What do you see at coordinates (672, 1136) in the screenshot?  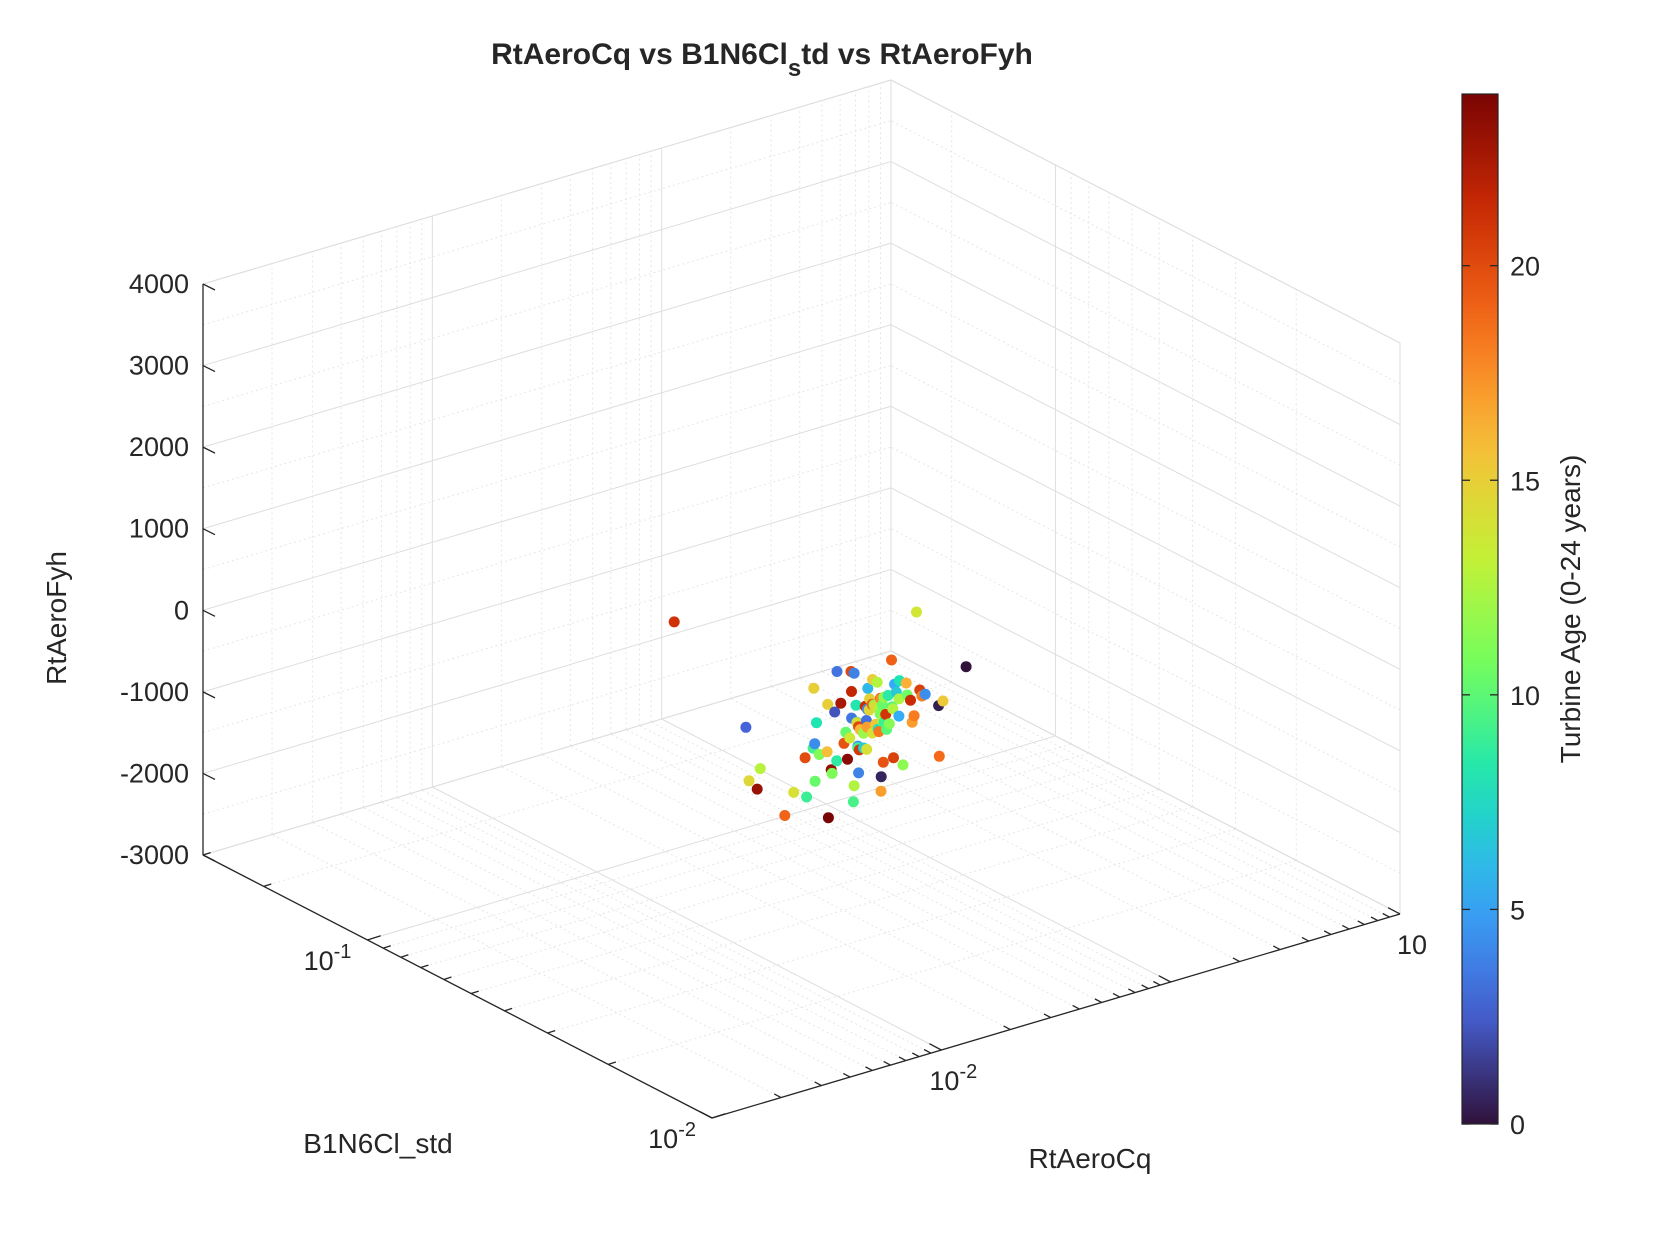 I see `y-tick-label: 10-2` at bounding box center [672, 1136].